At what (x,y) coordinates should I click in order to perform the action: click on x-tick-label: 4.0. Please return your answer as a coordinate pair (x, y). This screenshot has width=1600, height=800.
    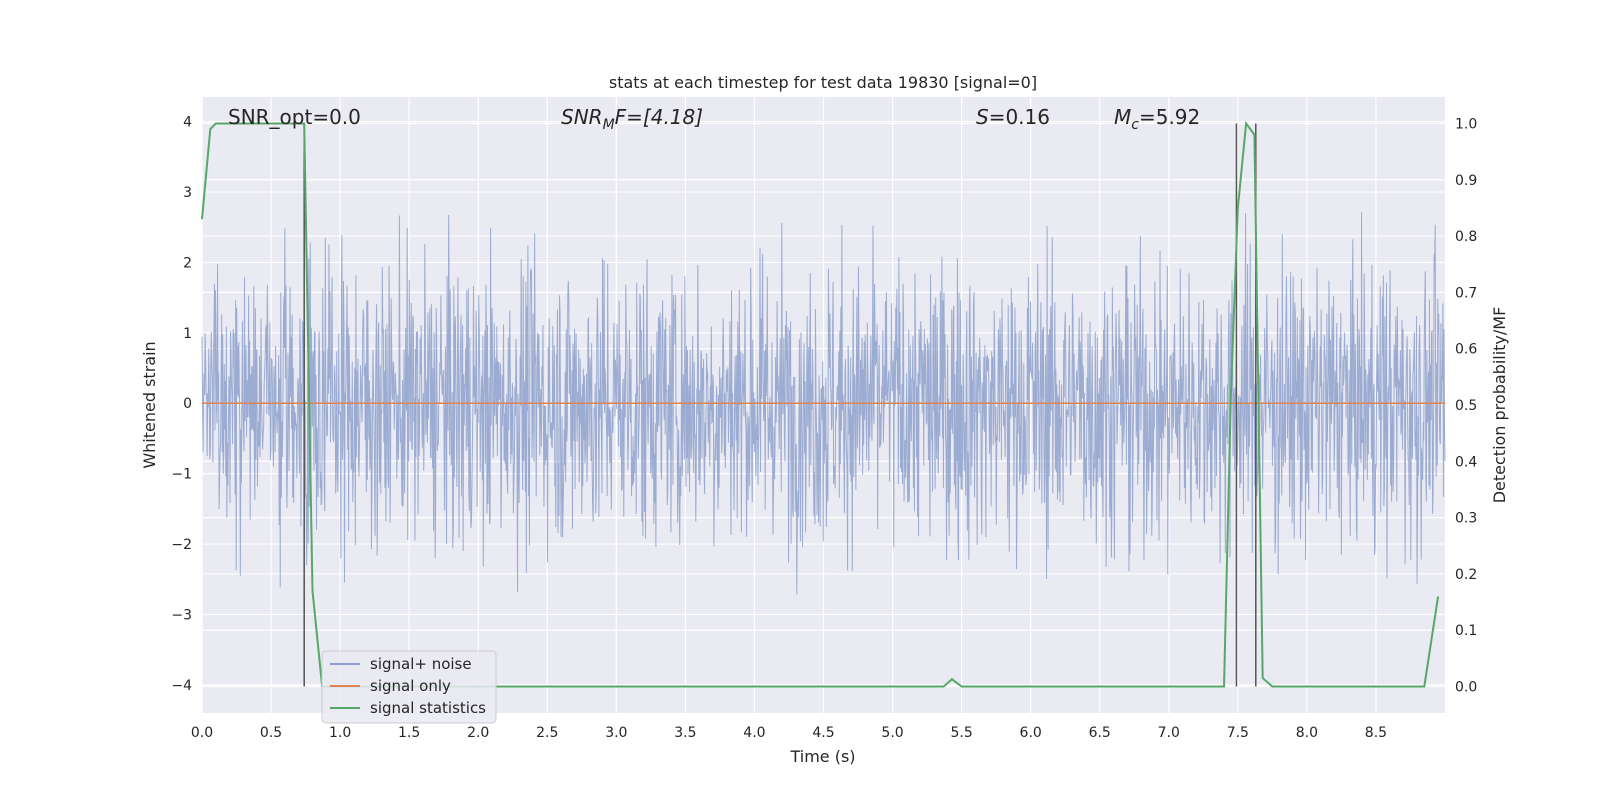
    Looking at the image, I should click on (754, 733).